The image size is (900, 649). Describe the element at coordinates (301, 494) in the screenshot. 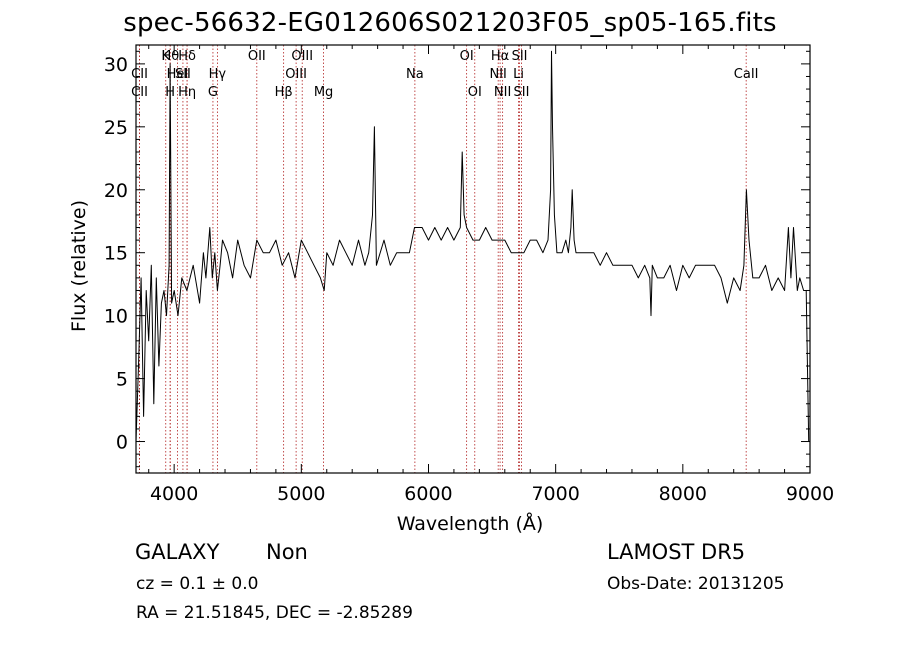

I see `x-tick-label: 5000` at that location.